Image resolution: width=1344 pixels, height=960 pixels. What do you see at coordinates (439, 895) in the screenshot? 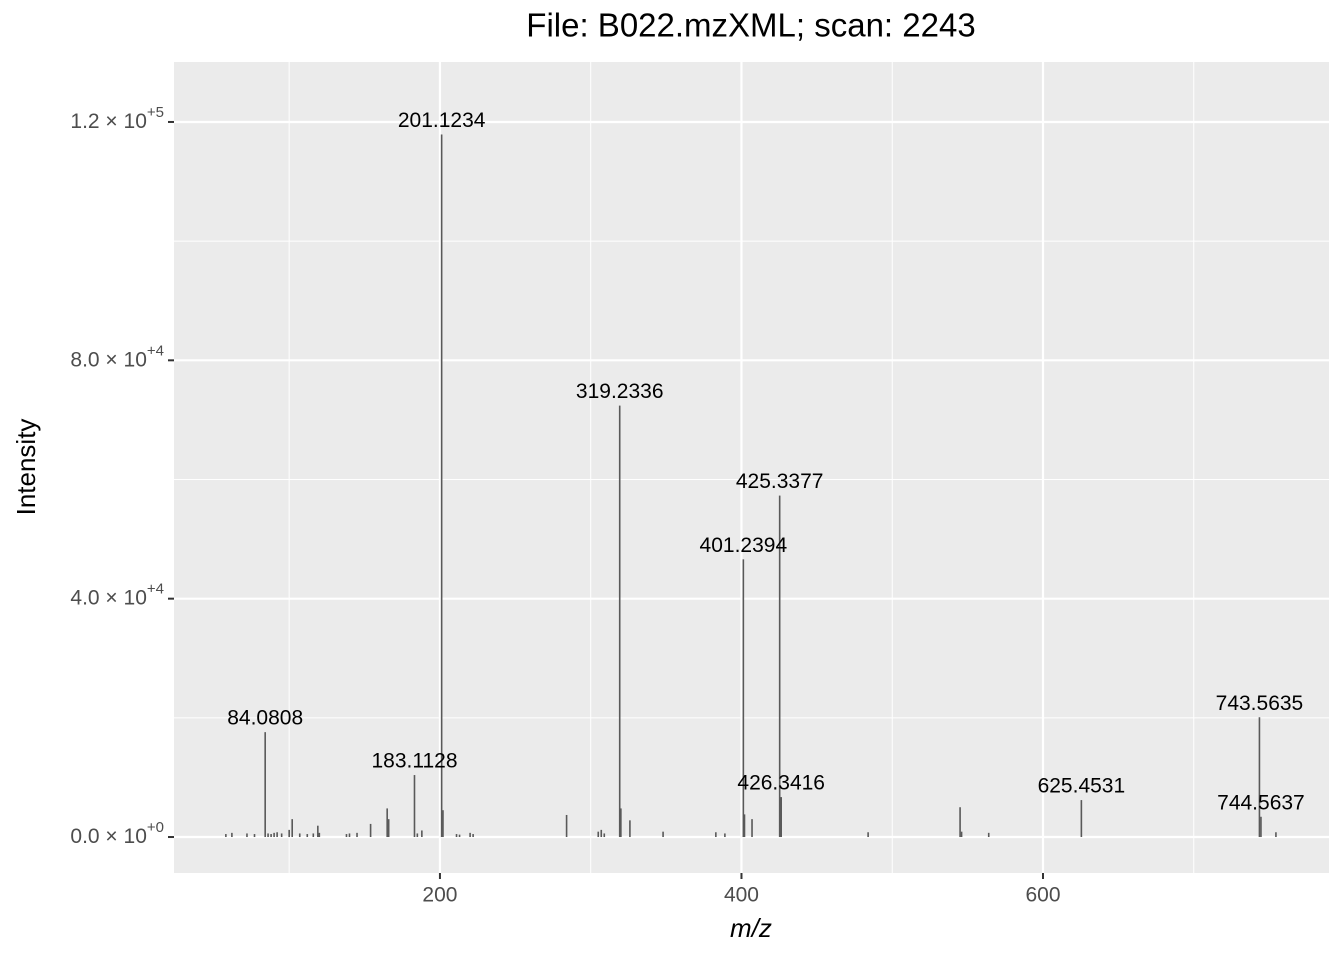
I see `x-tick-label: 200` at bounding box center [439, 895].